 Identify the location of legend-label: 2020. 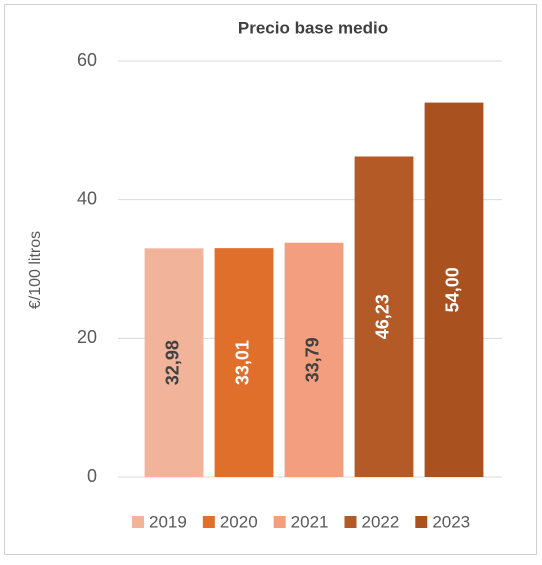
(239, 521).